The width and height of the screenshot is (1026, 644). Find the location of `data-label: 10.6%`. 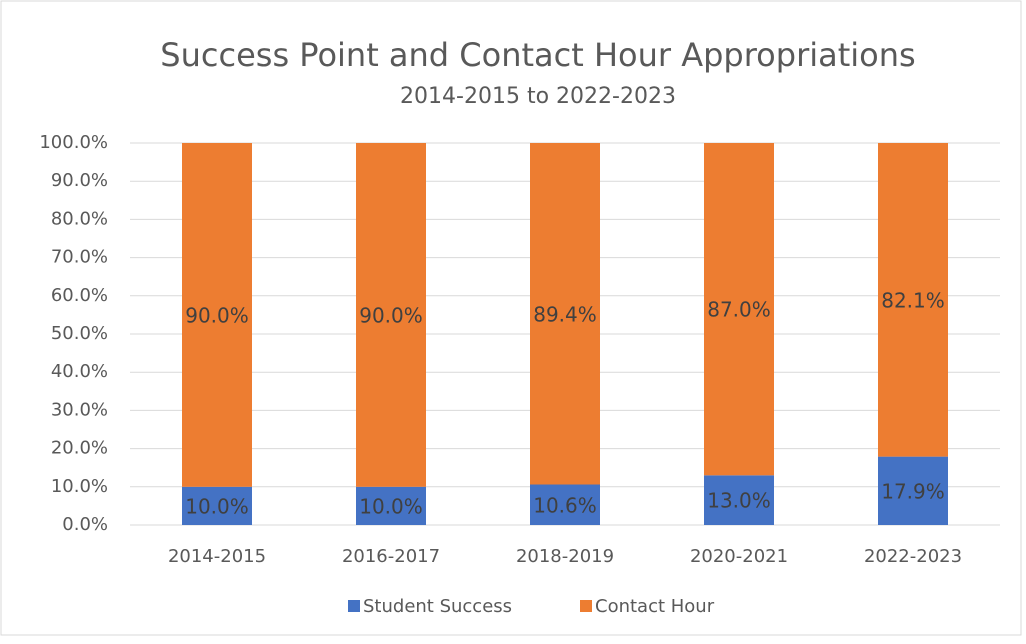

data-label: 10.6% is located at coordinates (565, 505).